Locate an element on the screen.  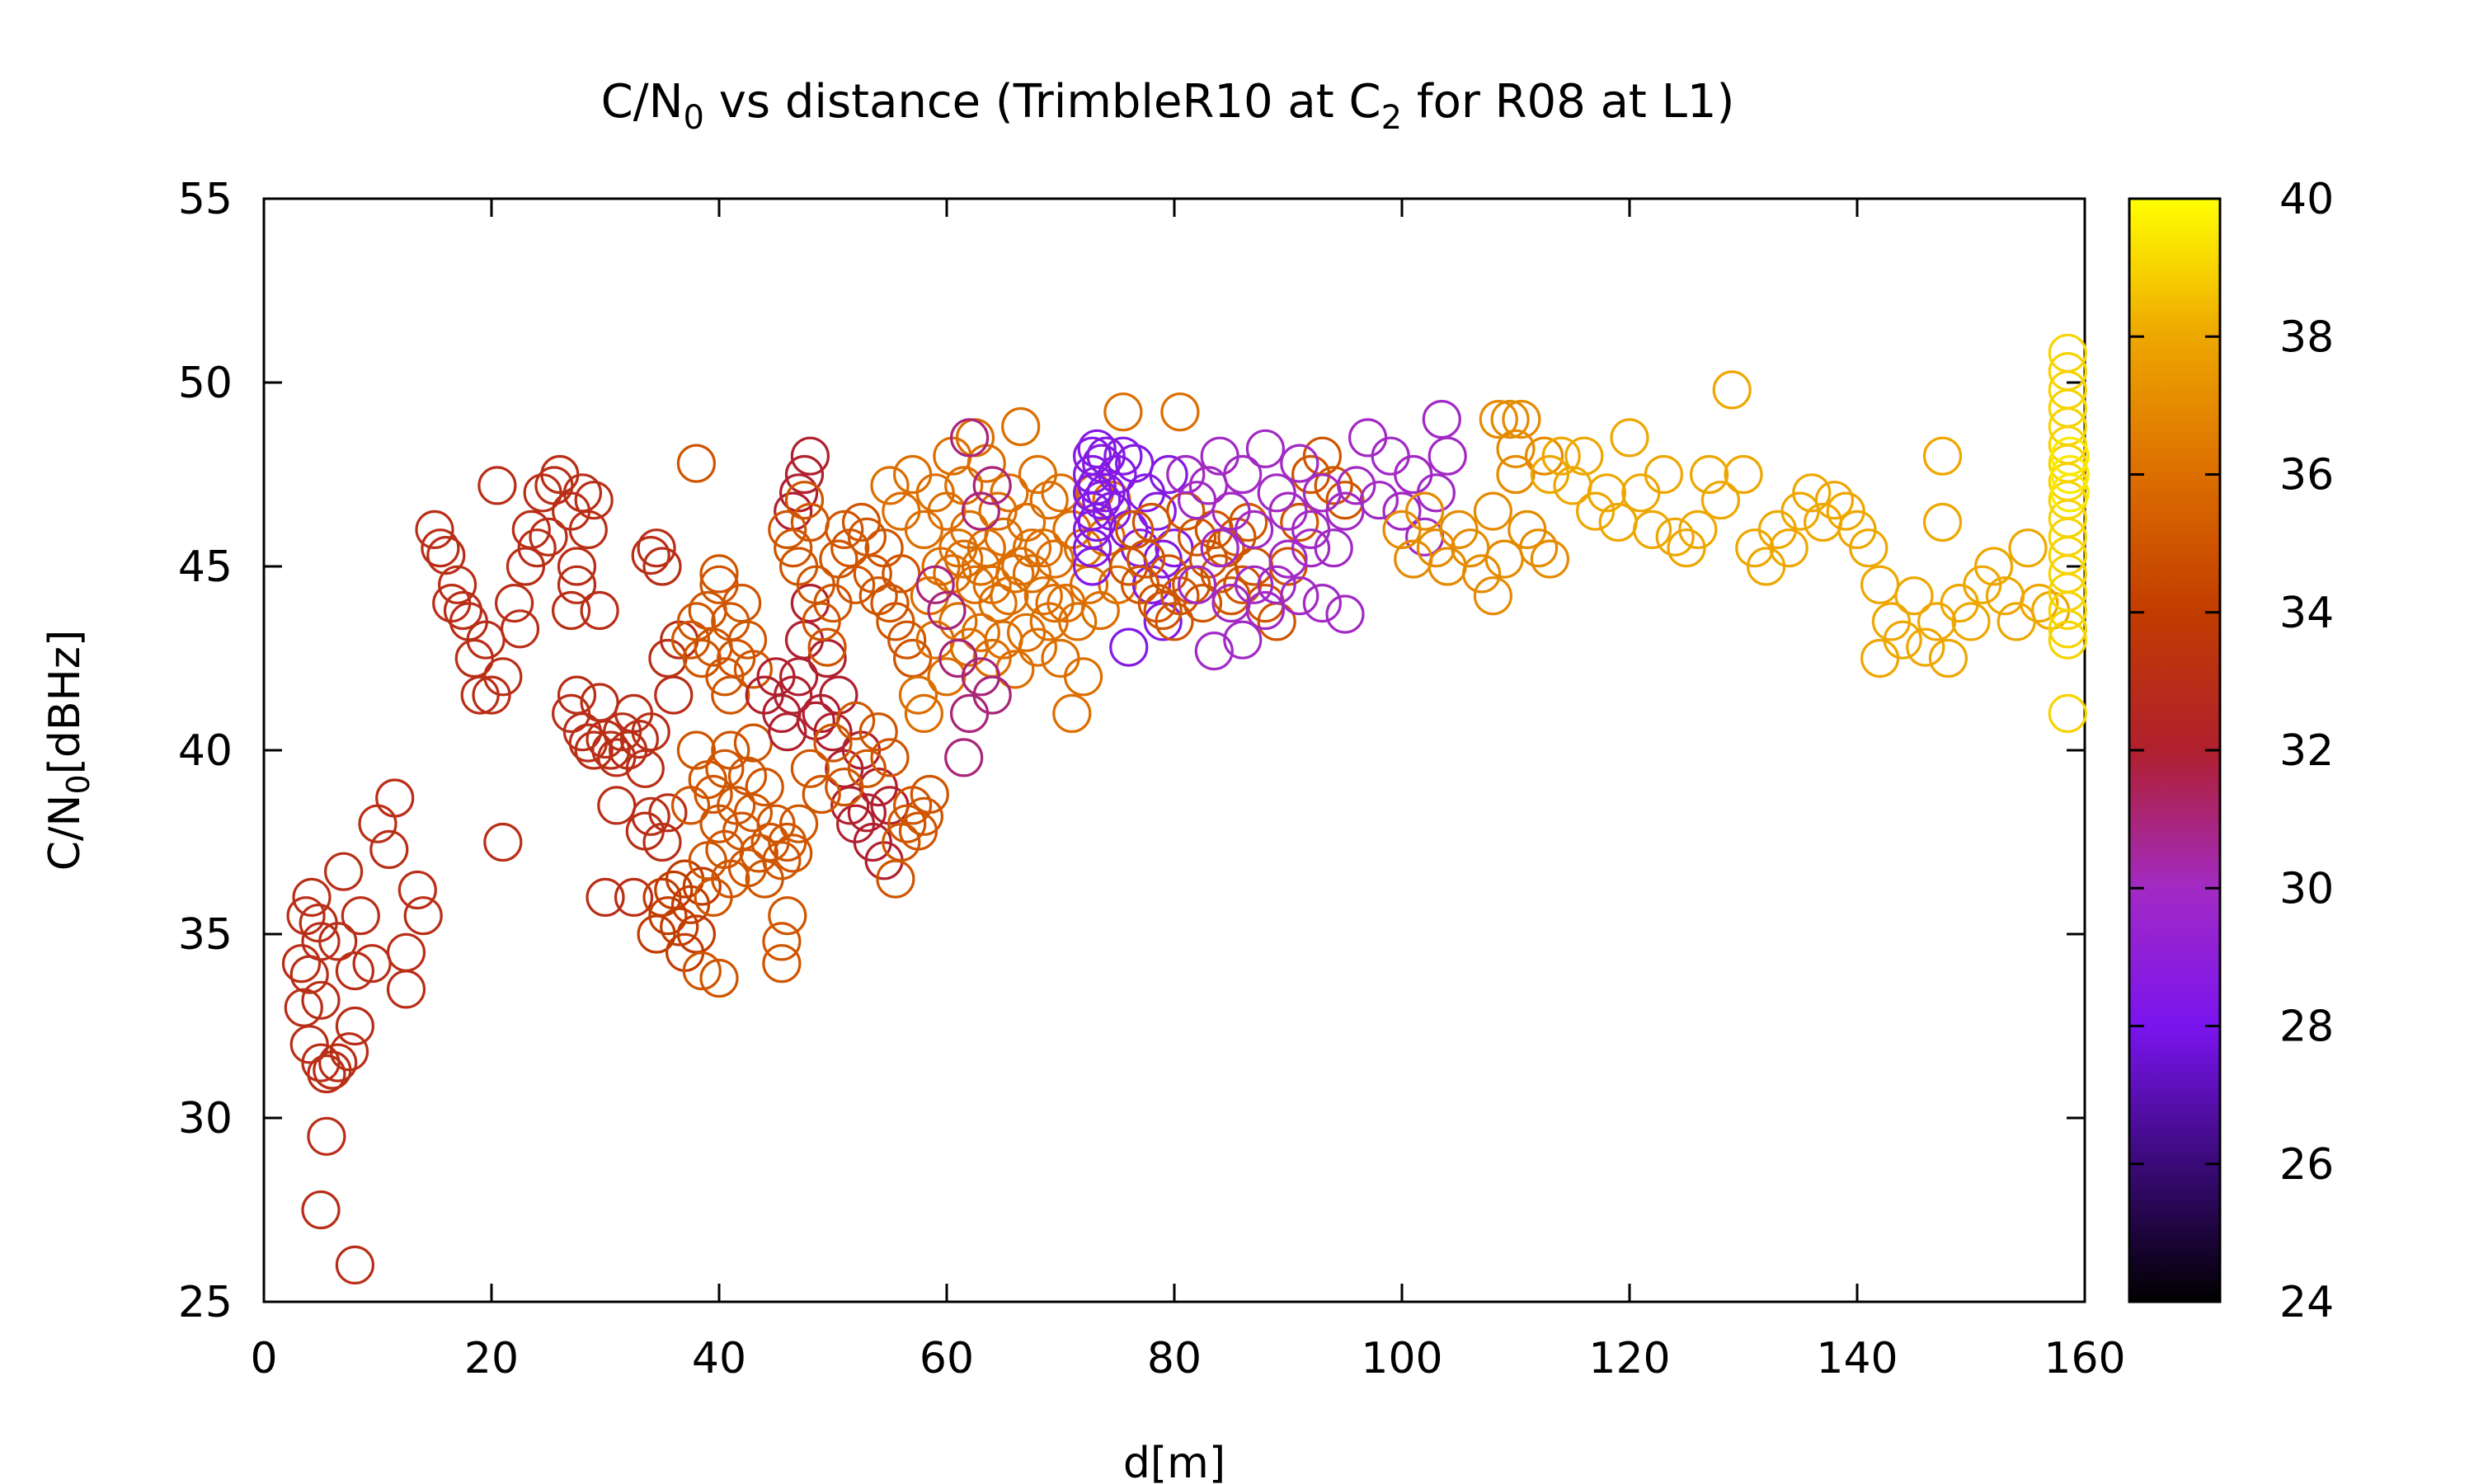
ylabel-suffix: [dBHz] is located at coordinates (65, 702).